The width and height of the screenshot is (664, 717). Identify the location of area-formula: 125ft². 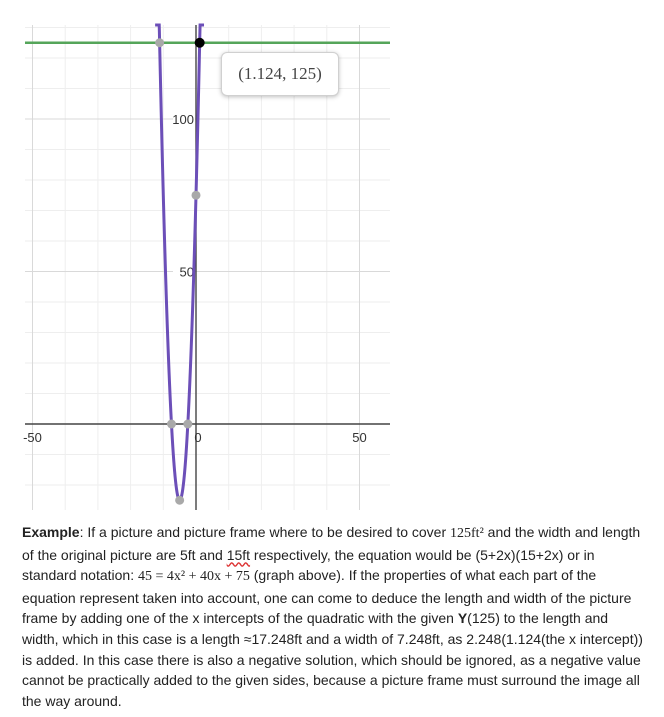
(467, 533).